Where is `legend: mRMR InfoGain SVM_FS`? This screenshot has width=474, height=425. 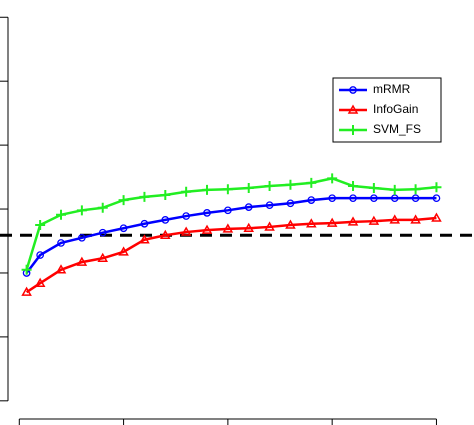
legend: mRMR InfoGain SVM_FS is located at coordinates (387, 110).